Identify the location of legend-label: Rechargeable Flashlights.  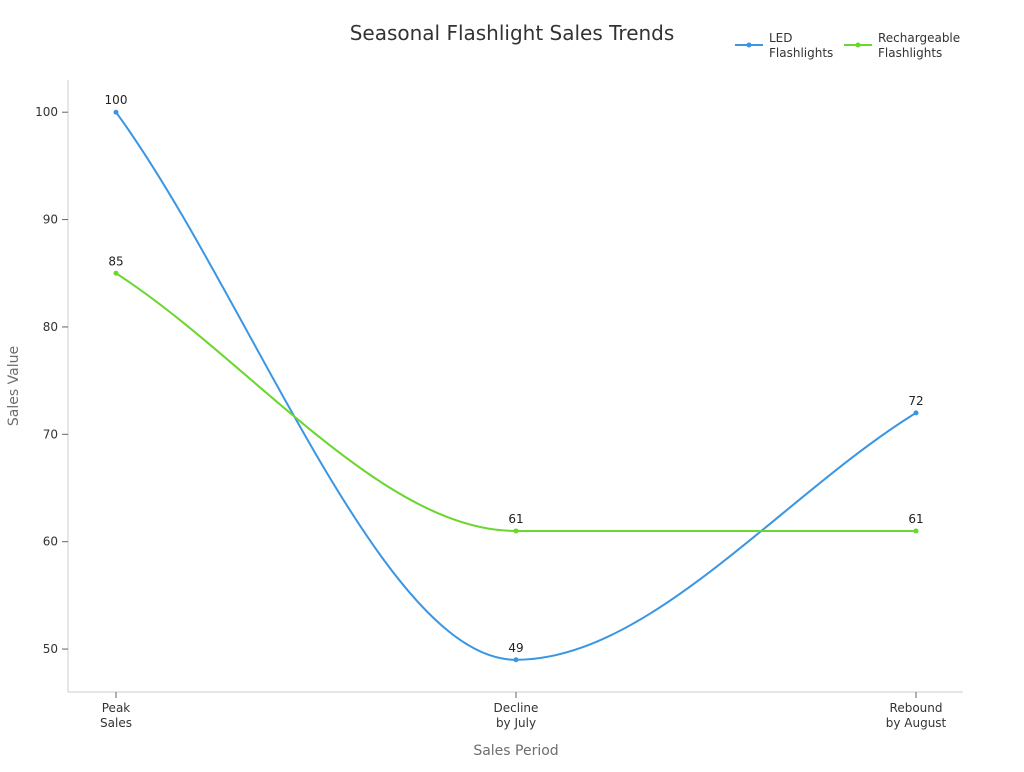
(919, 45).